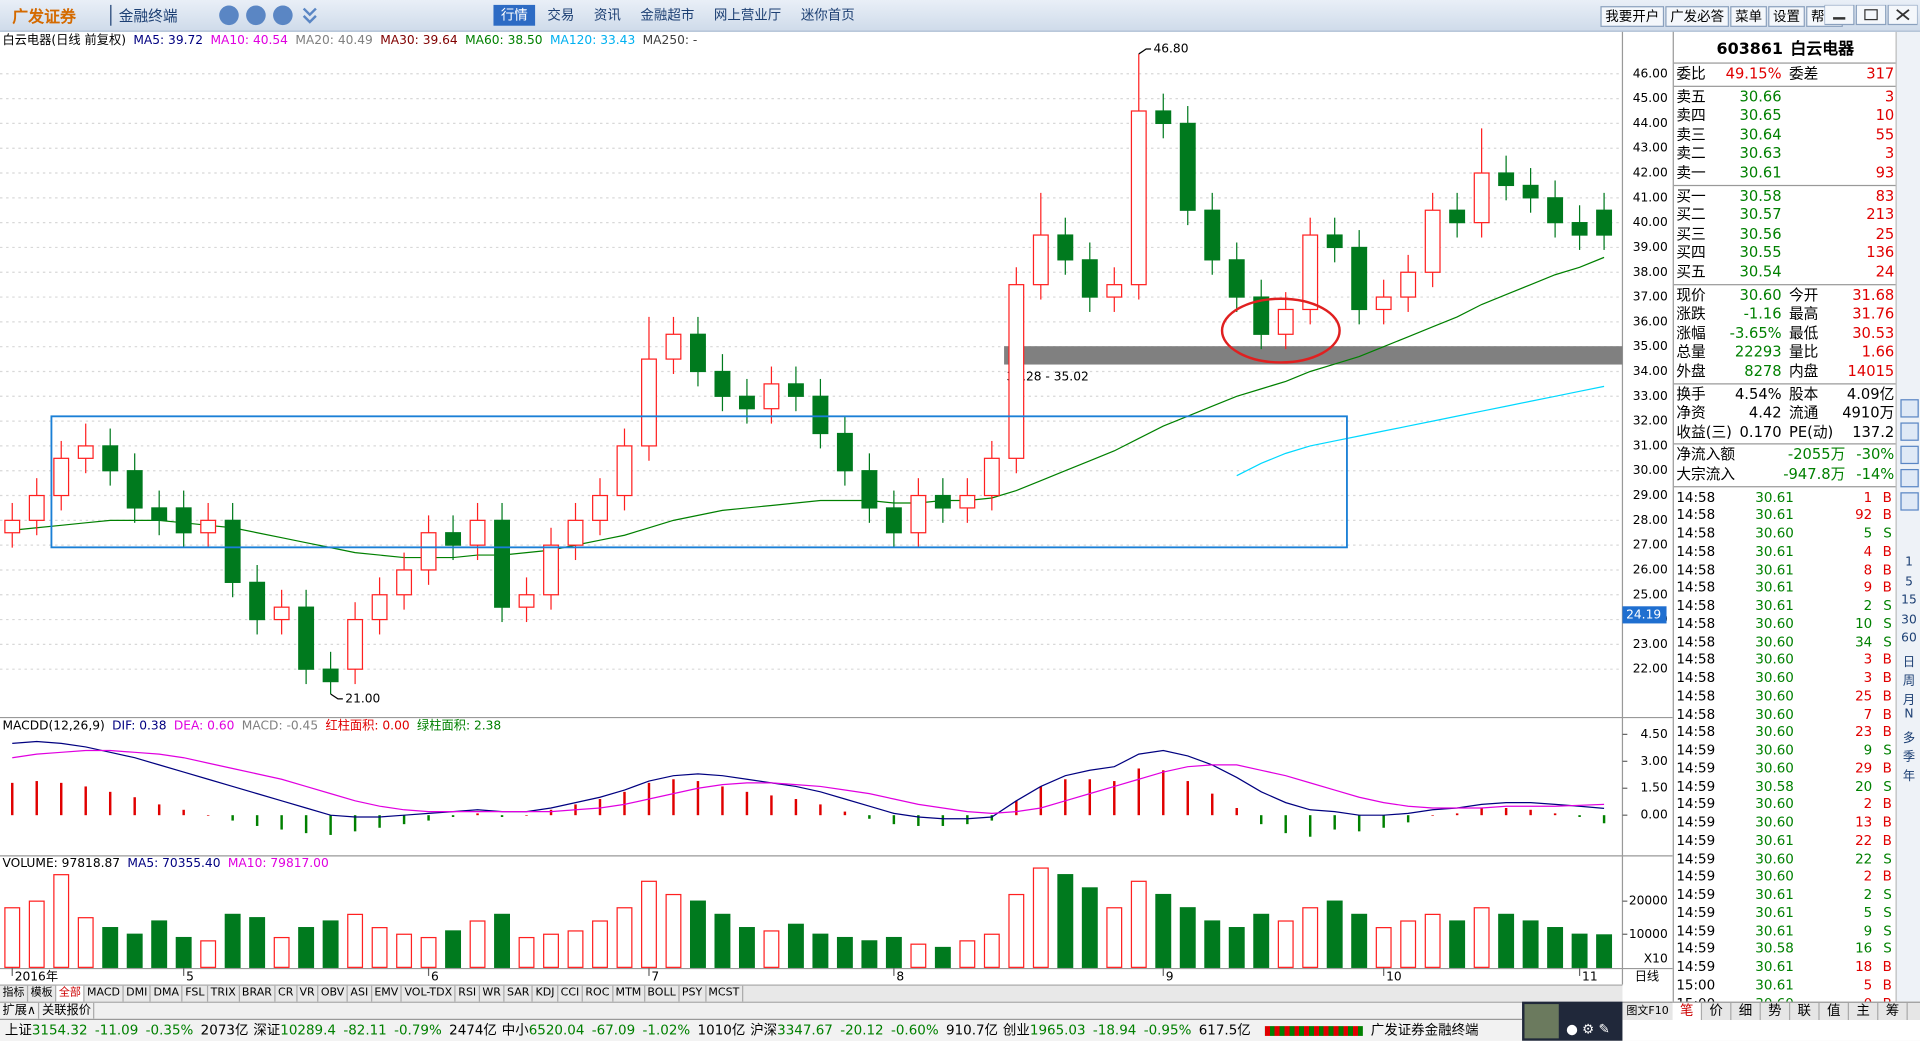 The image size is (1920, 1041). What do you see at coordinates (468, 993) in the screenshot?
I see `indicator-tab: RSI` at bounding box center [468, 993].